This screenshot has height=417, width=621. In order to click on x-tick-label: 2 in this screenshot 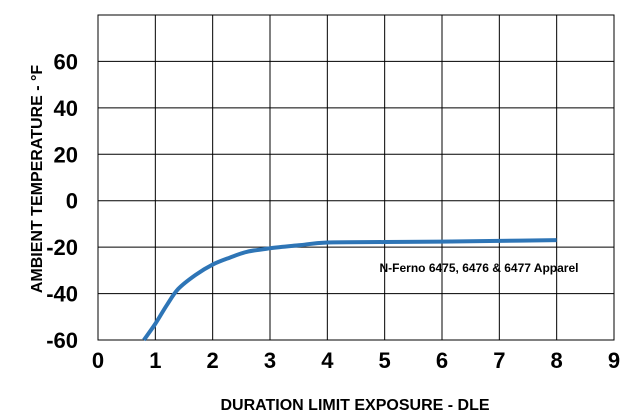, I will do `click(213, 360)`.